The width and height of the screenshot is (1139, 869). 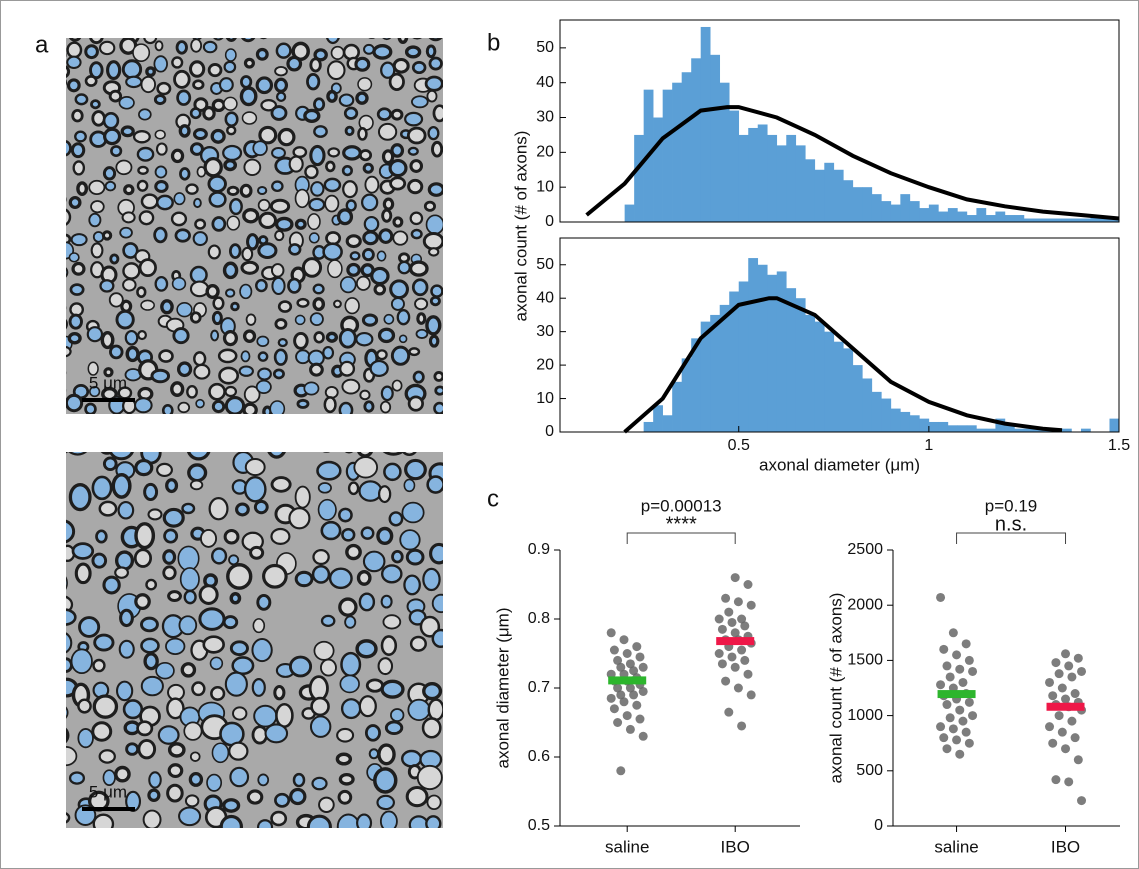 I want to click on mean-bar, so click(x=627, y=680).